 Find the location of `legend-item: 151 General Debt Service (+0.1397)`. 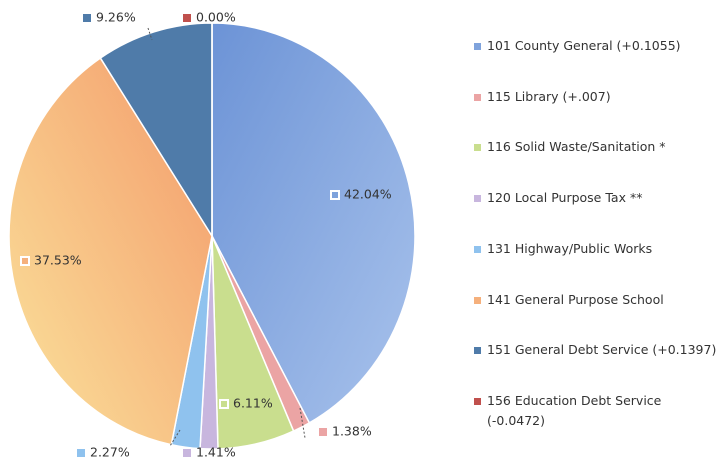

legend-item: 151 General Debt Service (+0.1397) is located at coordinates (596, 350).